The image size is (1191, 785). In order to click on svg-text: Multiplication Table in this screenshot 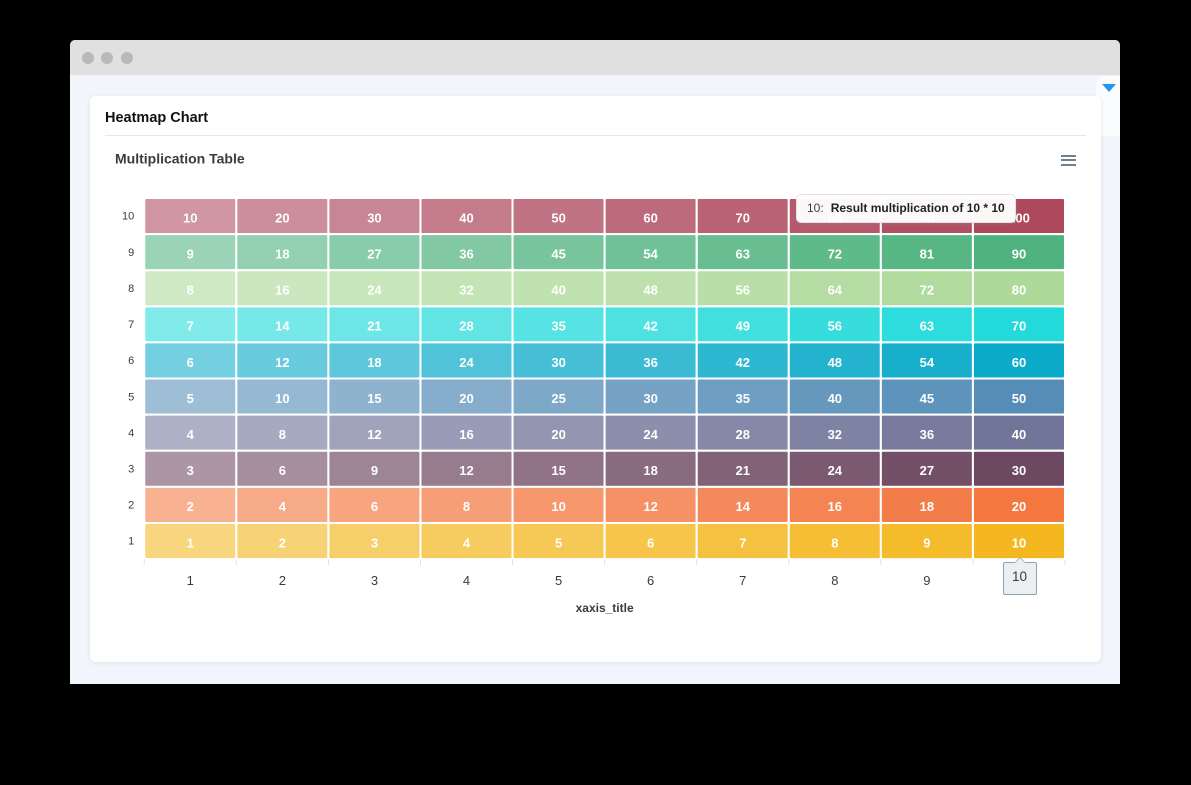, I will do `click(180, 159)`.